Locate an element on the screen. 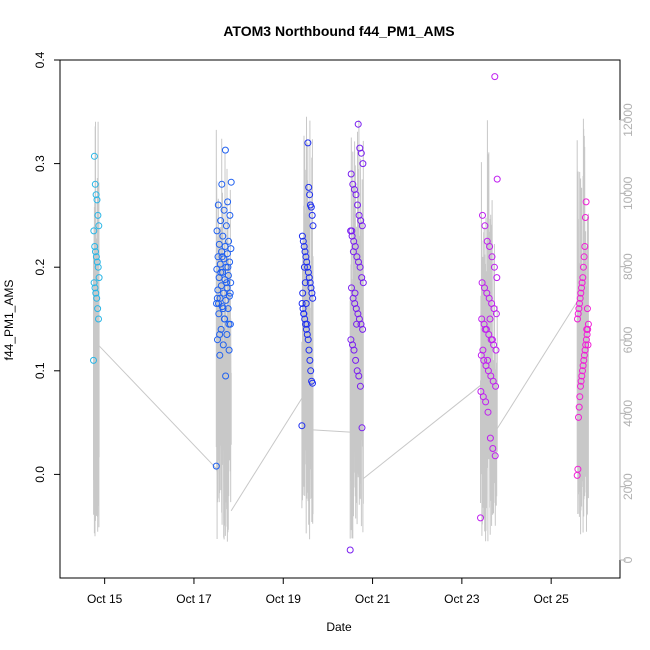 The height and width of the screenshot is (650, 650). x-axis-label: Date is located at coordinates (339, 627).